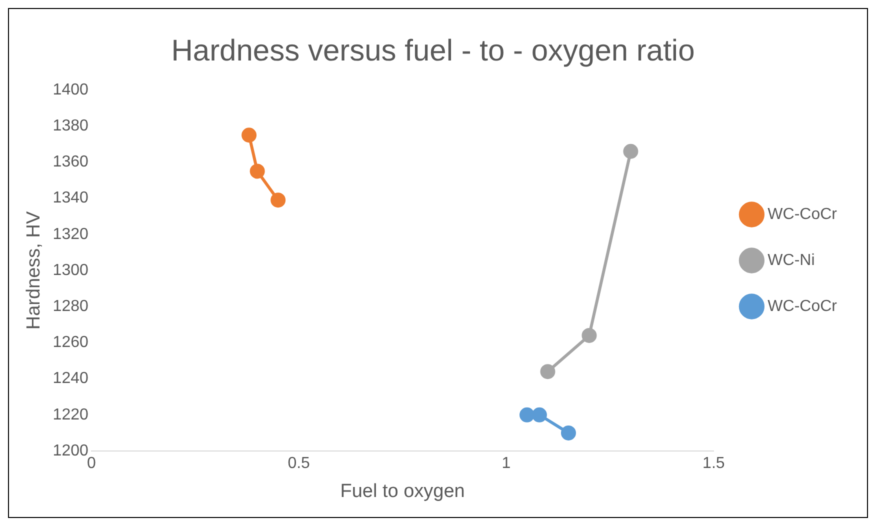 This screenshot has height=529, width=878. Describe the element at coordinates (91, 463) in the screenshot. I see `x-tick-label: 0` at that location.